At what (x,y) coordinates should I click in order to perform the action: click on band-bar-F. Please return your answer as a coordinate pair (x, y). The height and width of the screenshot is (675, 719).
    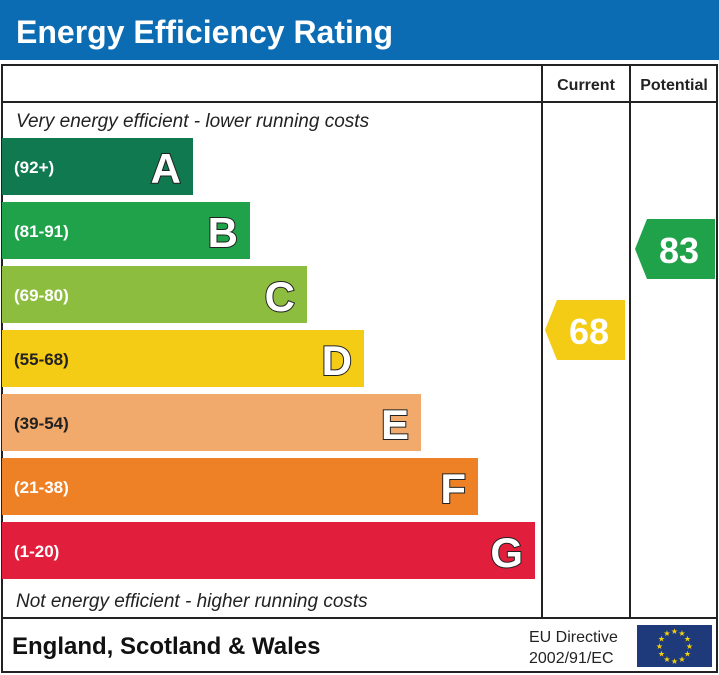
    Looking at the image, I should click on (240, 486).